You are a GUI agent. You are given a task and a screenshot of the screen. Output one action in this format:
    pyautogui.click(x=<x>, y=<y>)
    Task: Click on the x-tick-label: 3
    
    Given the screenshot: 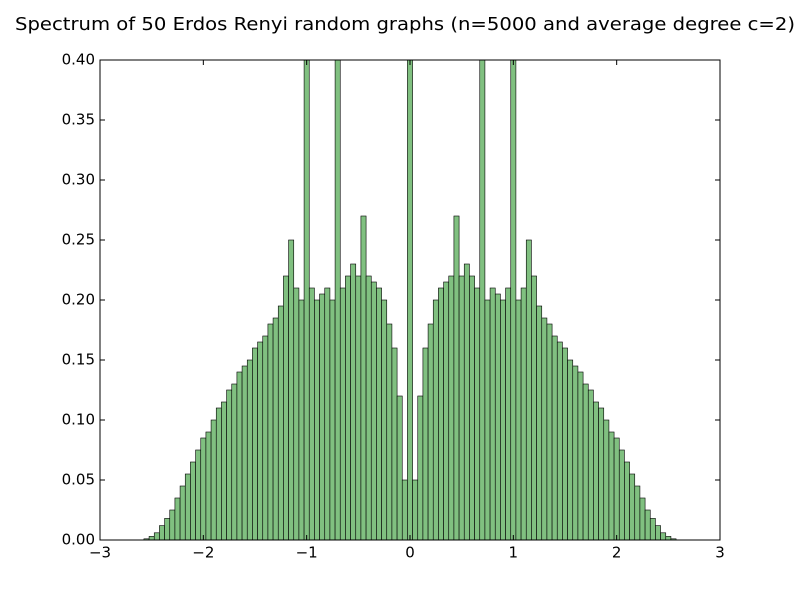 What is the action you would take?
    pyautogui.click(x=720, y=553)
    